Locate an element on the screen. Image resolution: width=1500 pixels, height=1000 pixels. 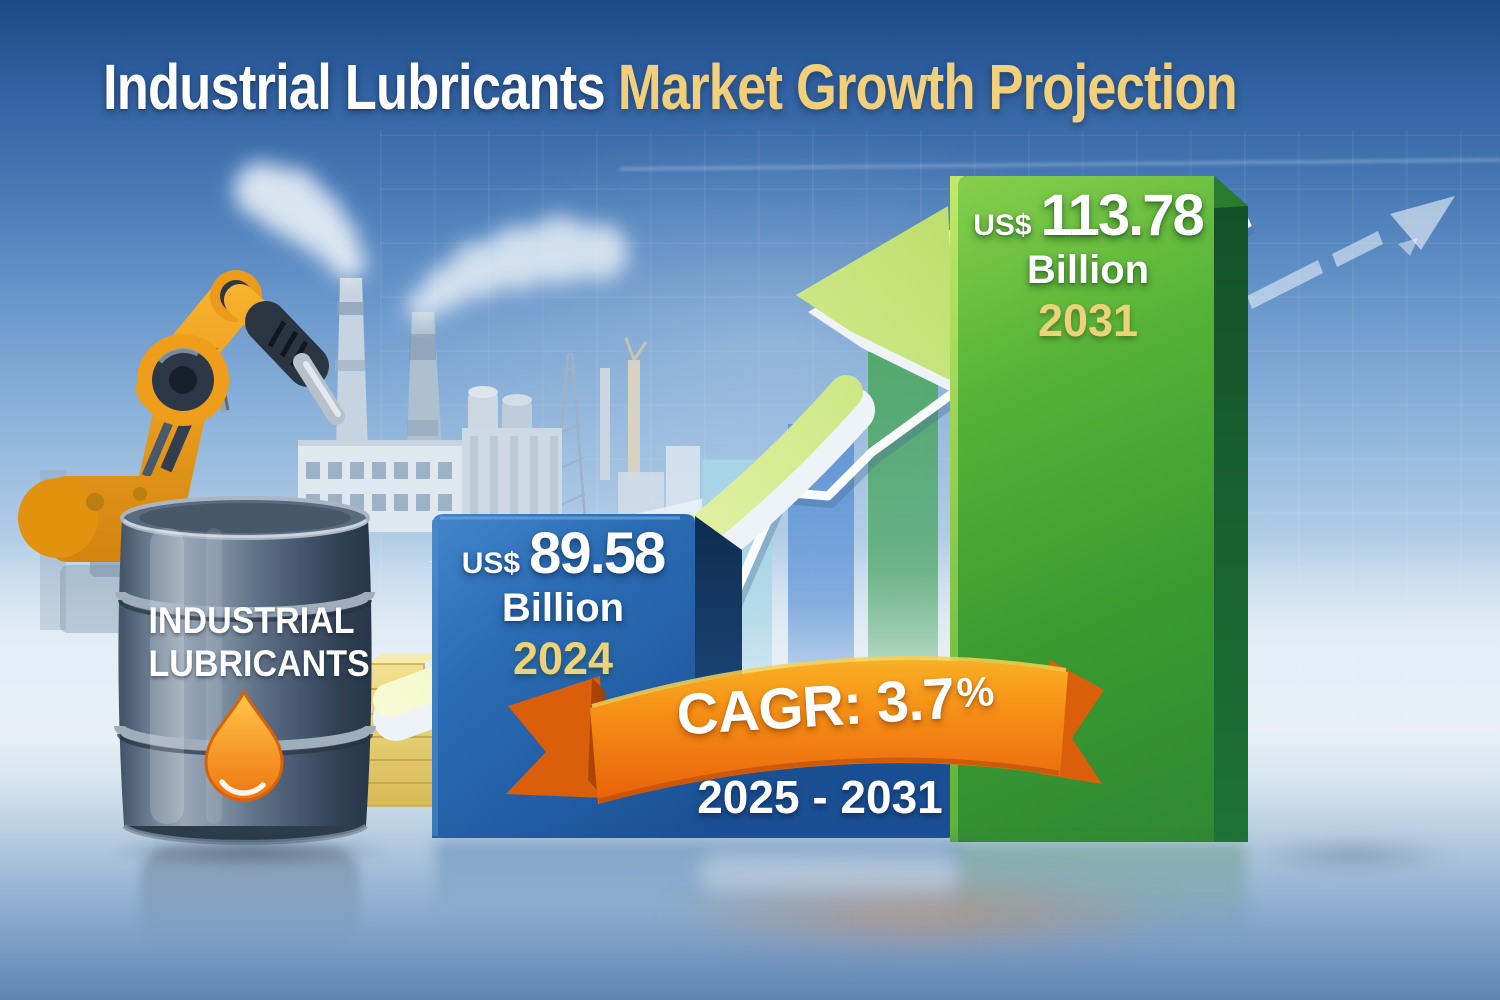
oil-drop-icon is located at coordinates (244, 745).